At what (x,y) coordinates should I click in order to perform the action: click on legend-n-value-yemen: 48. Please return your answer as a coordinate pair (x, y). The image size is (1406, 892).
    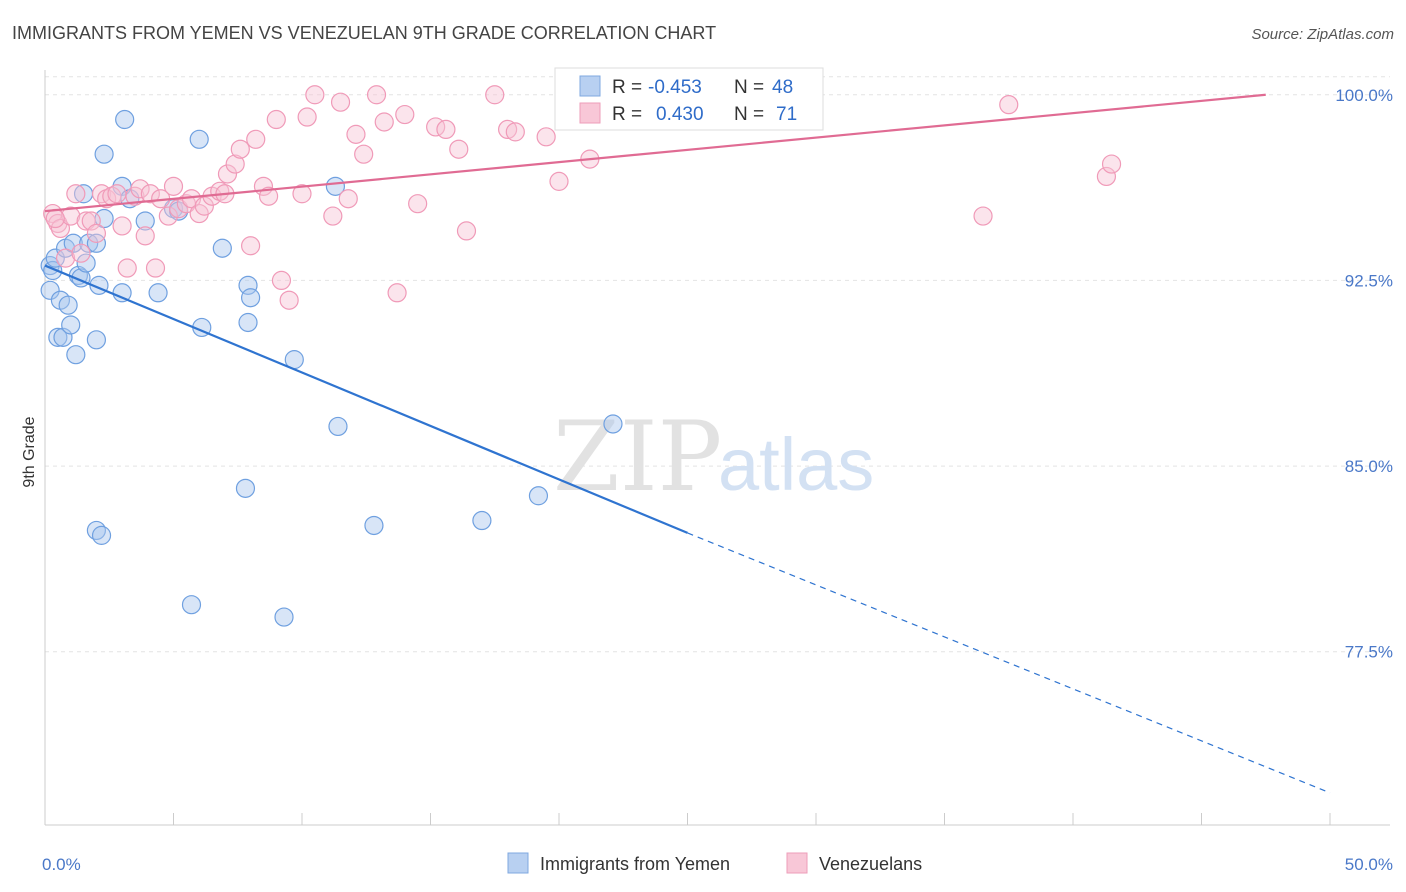
    Looking at the image, I should click on (782, 87).